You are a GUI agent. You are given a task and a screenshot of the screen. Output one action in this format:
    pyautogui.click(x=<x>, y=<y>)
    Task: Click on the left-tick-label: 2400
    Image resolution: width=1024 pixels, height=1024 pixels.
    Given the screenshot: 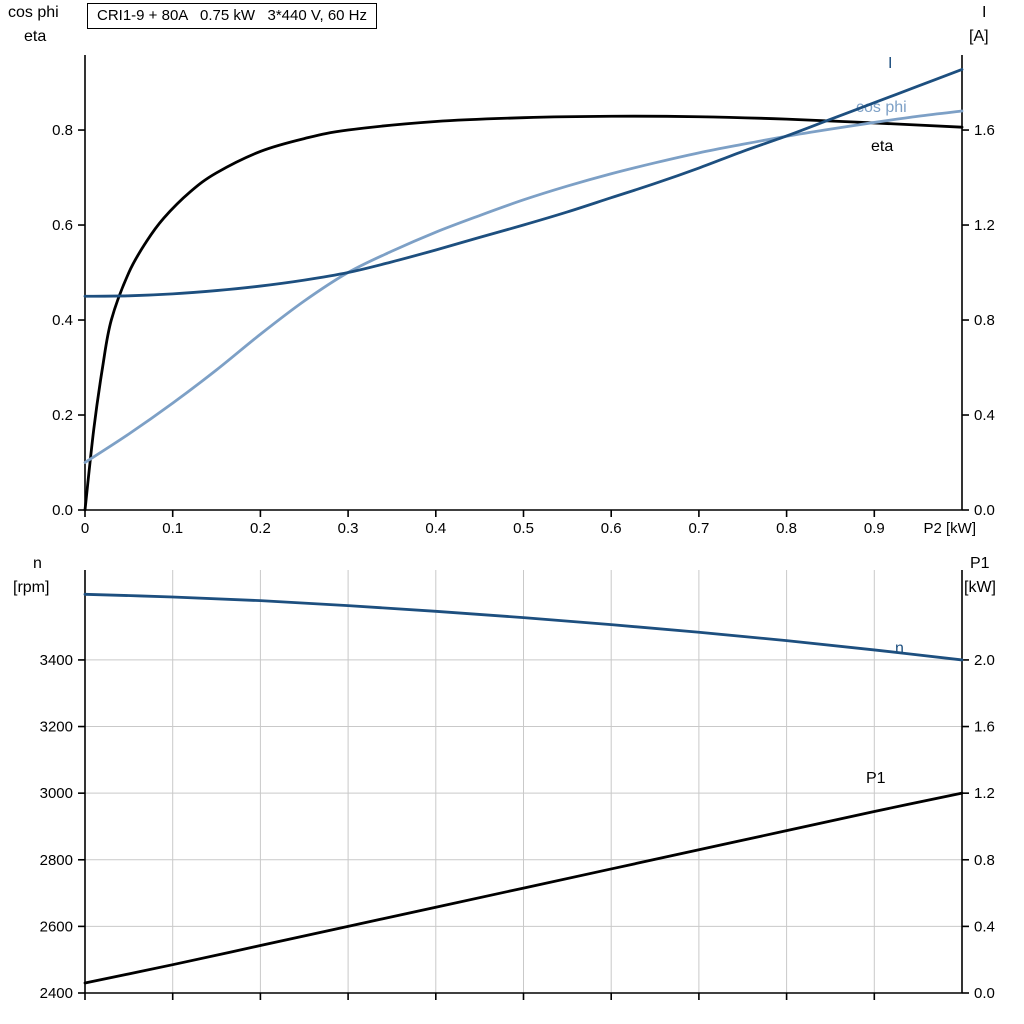 What is the action you would take?
    pyautogui.click(x=56, y=993)
    